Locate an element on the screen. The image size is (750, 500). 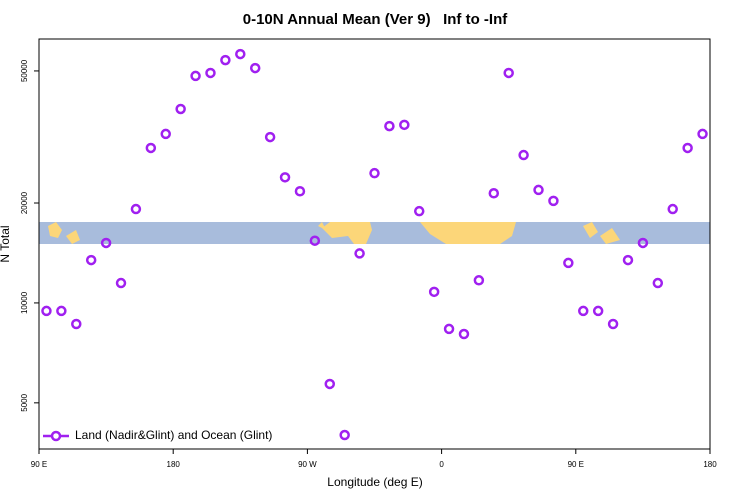
x-axis-label: Longitude (deg E) is located at coordinates (374, 482).